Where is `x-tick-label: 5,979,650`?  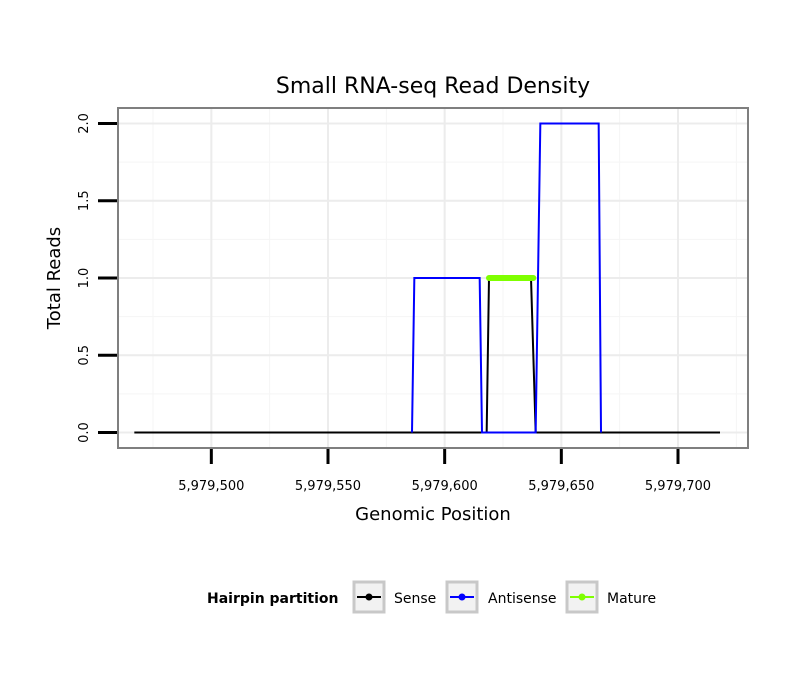
x-tick-label: 5,979,650 is located at coordinates (561, 486).